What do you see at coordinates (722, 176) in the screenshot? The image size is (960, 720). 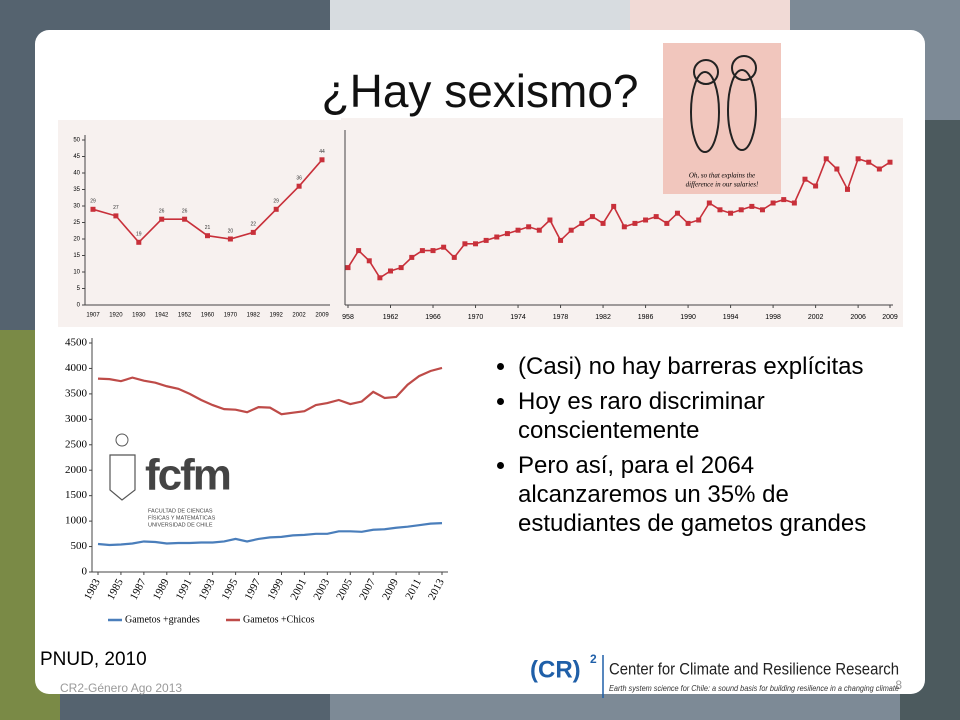 I see `cartoon-caption: Oh, so that explains the` at bounding box center [722, 176].